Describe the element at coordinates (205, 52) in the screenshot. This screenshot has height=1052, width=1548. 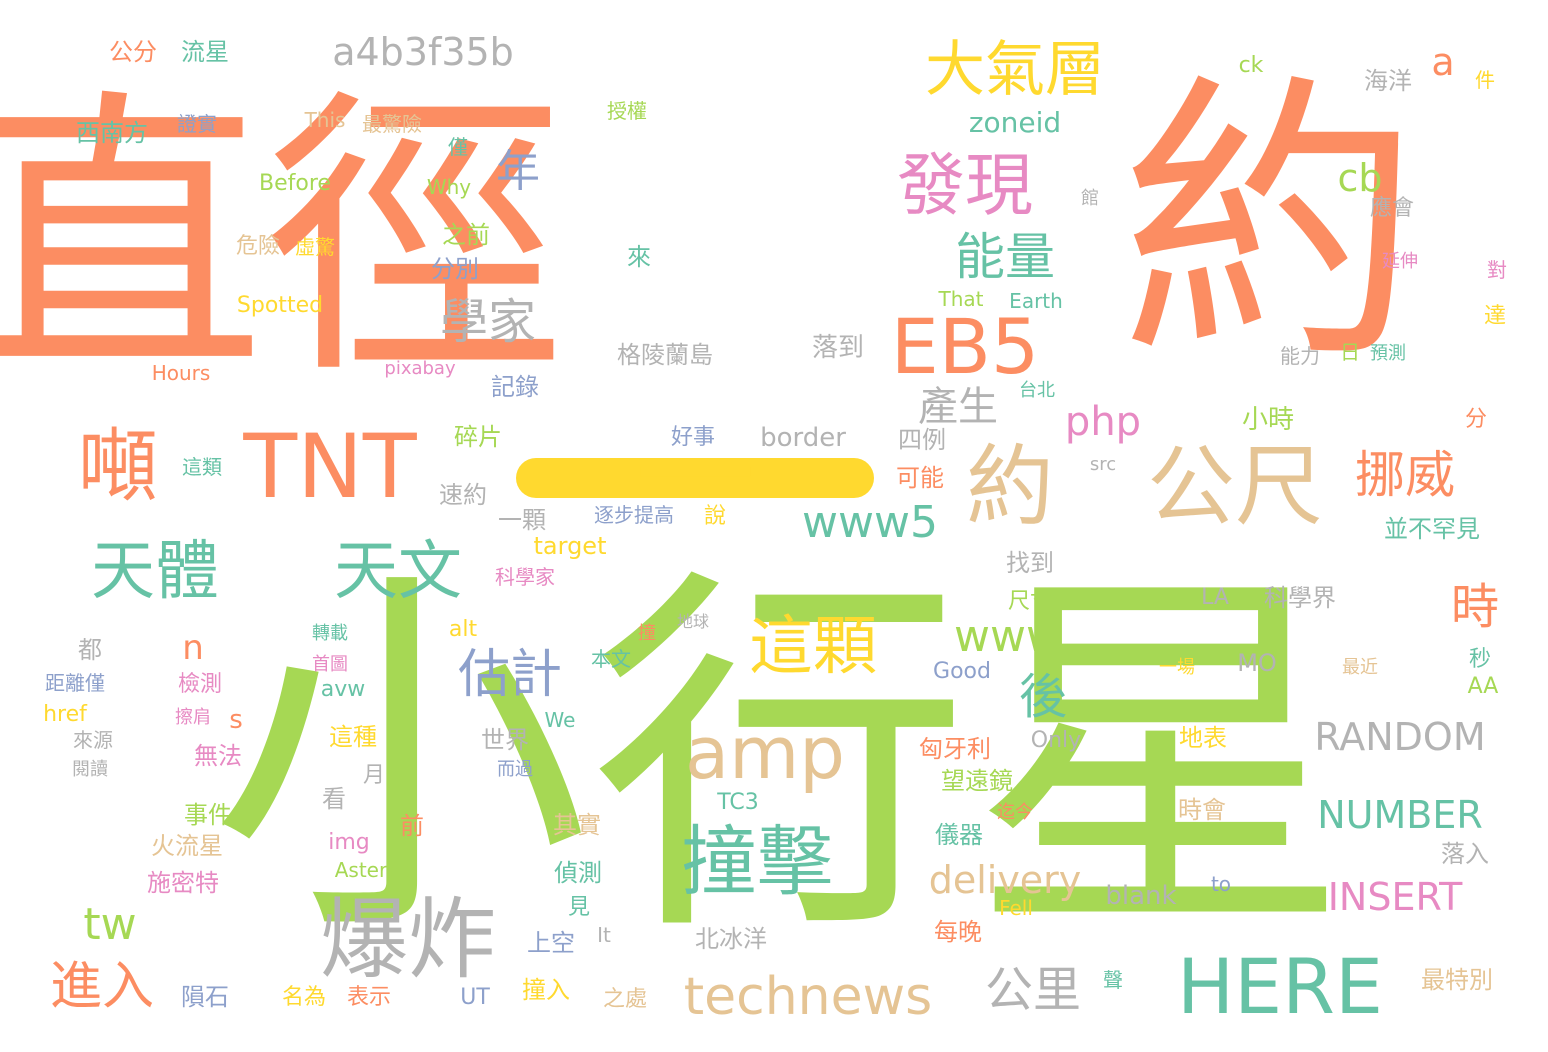
I see `cloud-word: 流星` at that location.